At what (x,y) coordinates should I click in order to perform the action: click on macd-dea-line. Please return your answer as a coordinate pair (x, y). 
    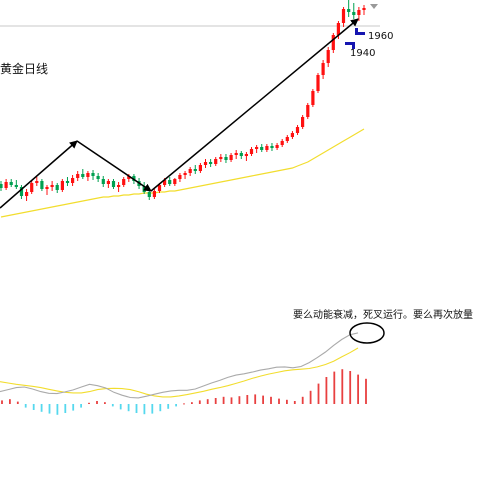
    Looking at the image, I should click on (179, 372).